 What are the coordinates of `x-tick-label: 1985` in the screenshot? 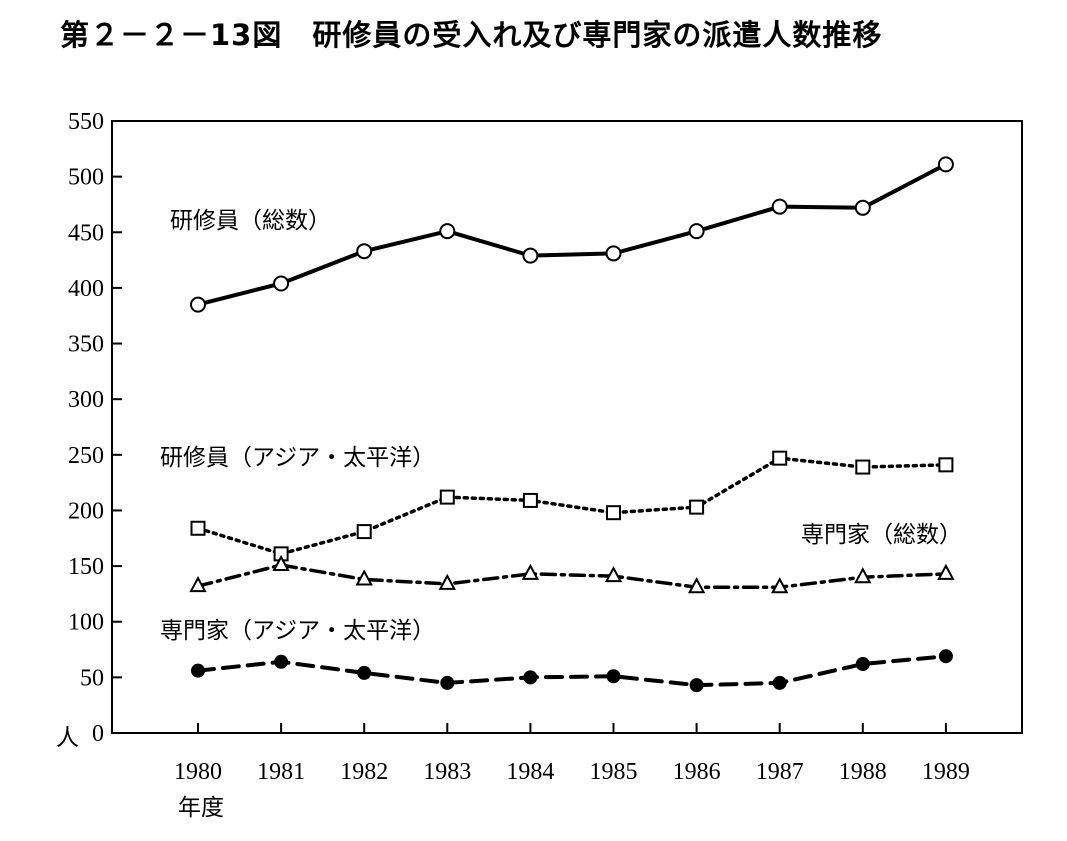 It's located at (614, 772).